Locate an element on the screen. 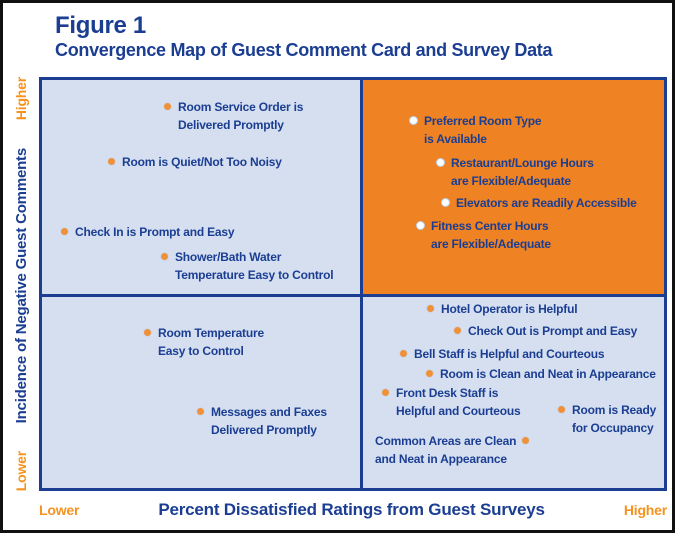 Image resolution: width=675 pixels, height=533 pixels. point-label: for Occupancy is located at coordinates (613, 428).